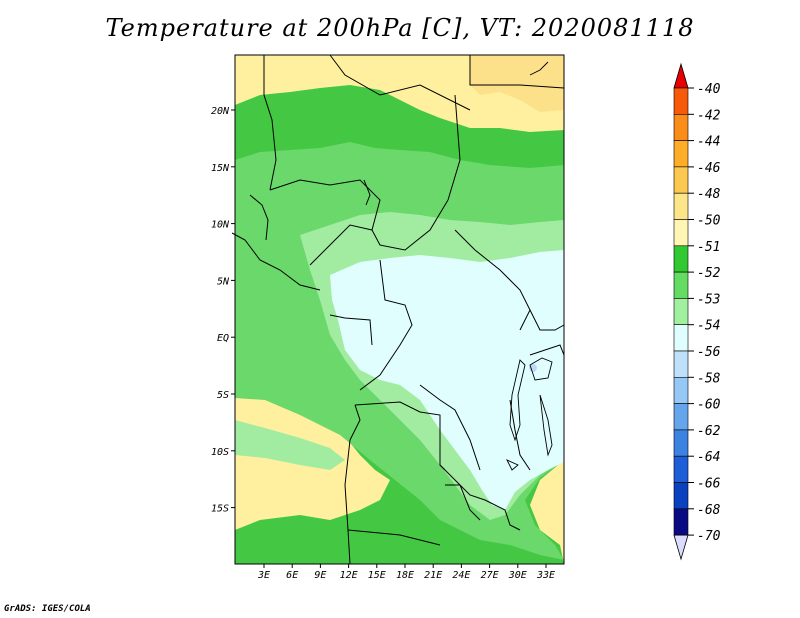 Image resolution: width=800 pixels, height=618 pixels. Describe the element at coordinates (709, 115) in the screenshot. I see `colorbar-label: -42` at that location.